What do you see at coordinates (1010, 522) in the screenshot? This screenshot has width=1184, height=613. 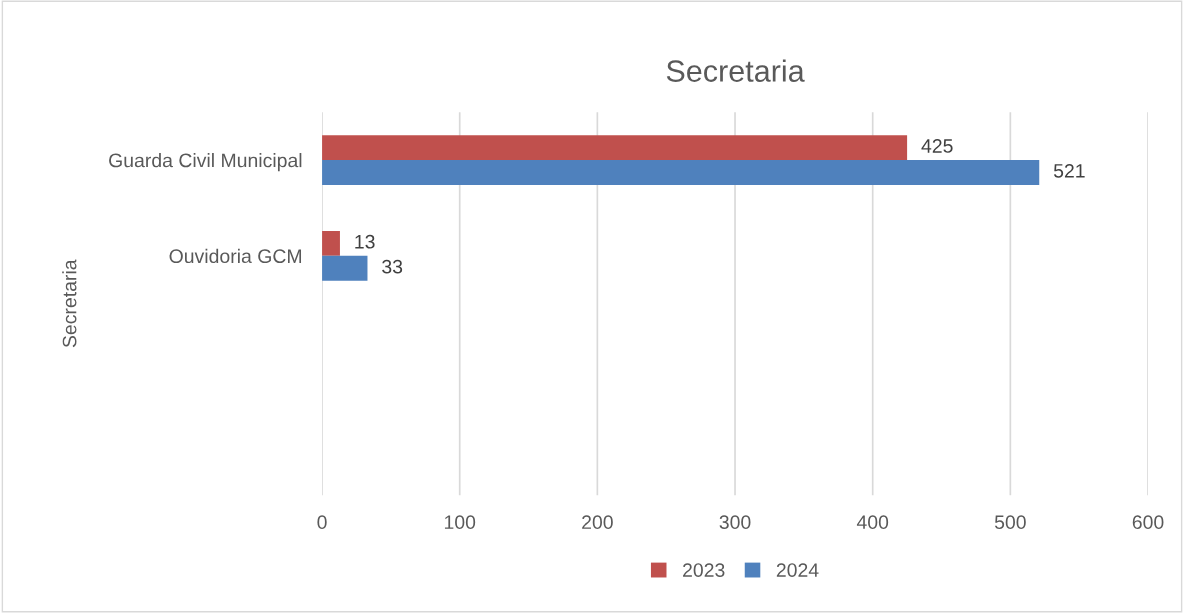 I see `x-tick-label: 500` at bounding box center [1010, 522].